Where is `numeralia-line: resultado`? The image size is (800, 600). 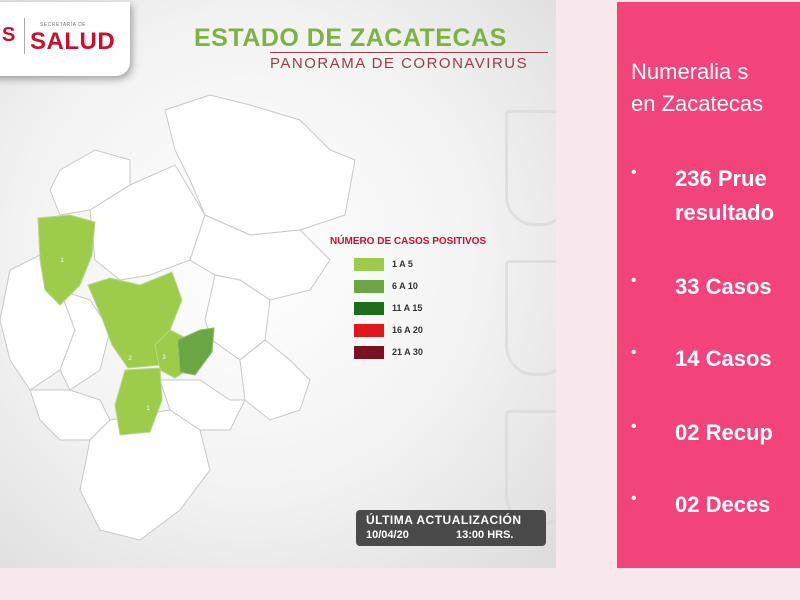
numeralia-line: resultado is located at coordinates (725, 212).